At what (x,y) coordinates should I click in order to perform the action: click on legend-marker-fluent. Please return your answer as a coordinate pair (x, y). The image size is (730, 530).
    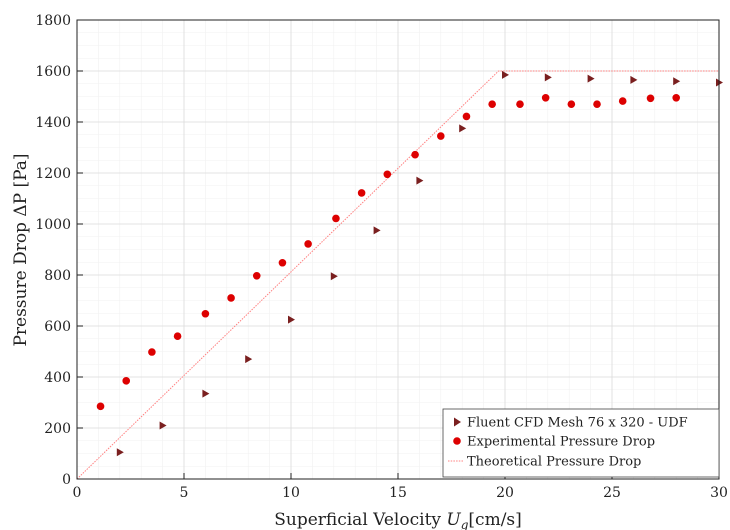
    Looking at the image, I should click on (457, 422).